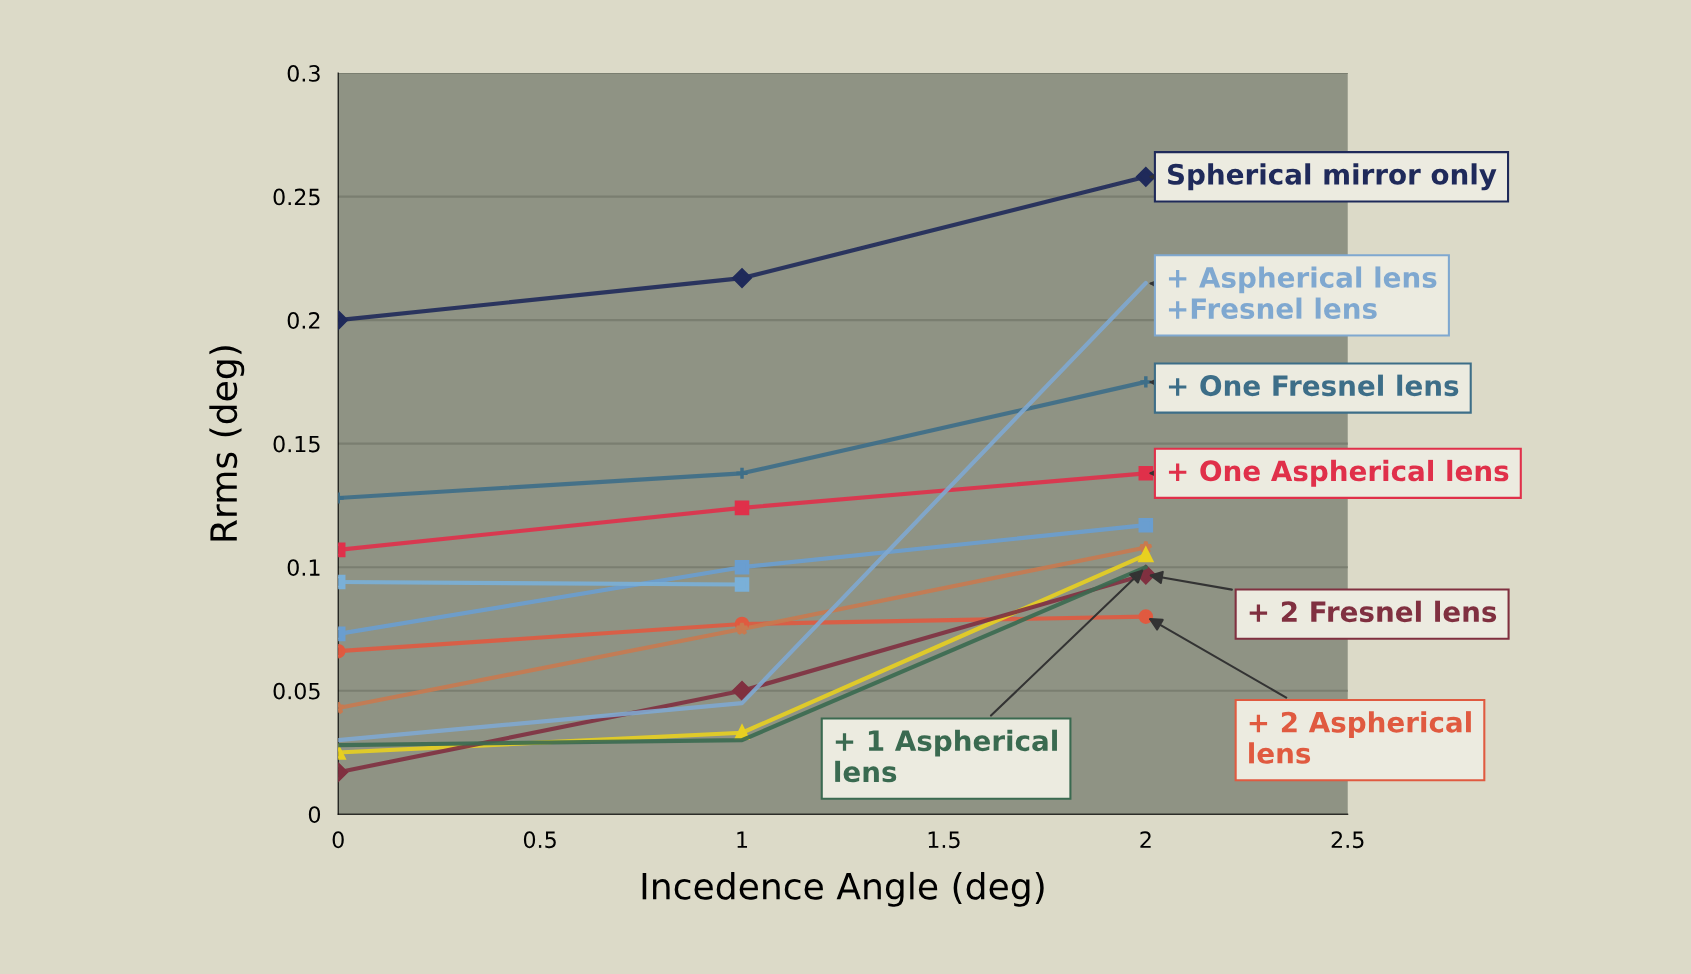 The height and width of the screenshot is (974, 1691). I want to click on y-tick-label: 0, so click(314, 815).